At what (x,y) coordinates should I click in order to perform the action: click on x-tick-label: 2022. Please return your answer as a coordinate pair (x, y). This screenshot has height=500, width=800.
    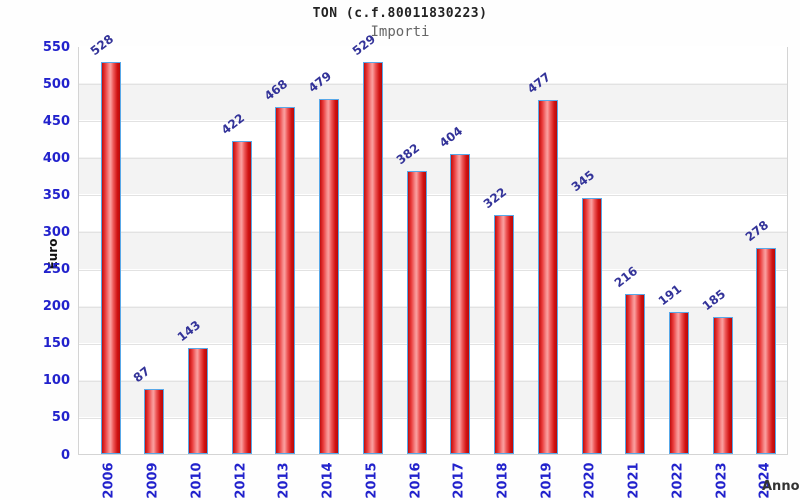
    Looking at the image, I should click on (678, 479).